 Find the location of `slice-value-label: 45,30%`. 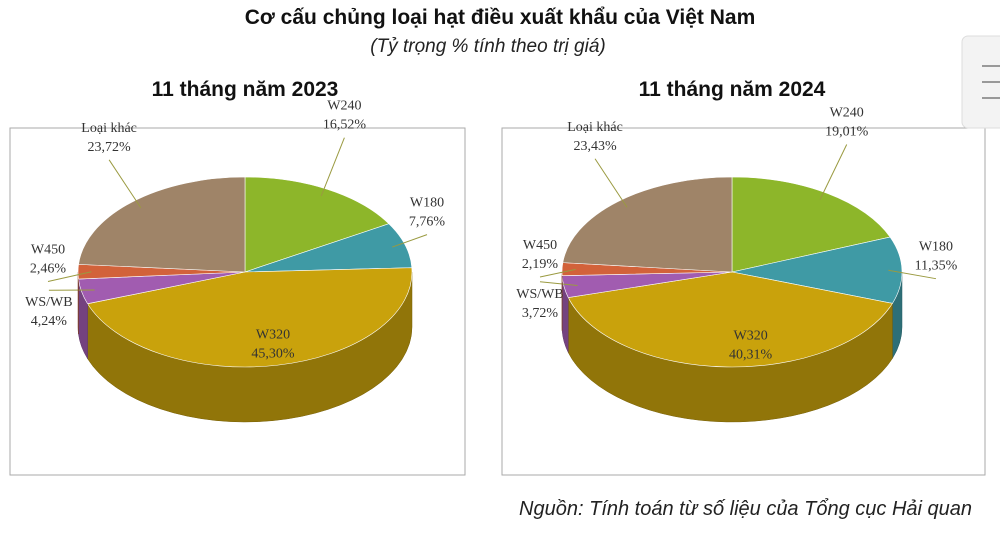

slice-value-label: 45,30% is located at coordinates (273, 354).